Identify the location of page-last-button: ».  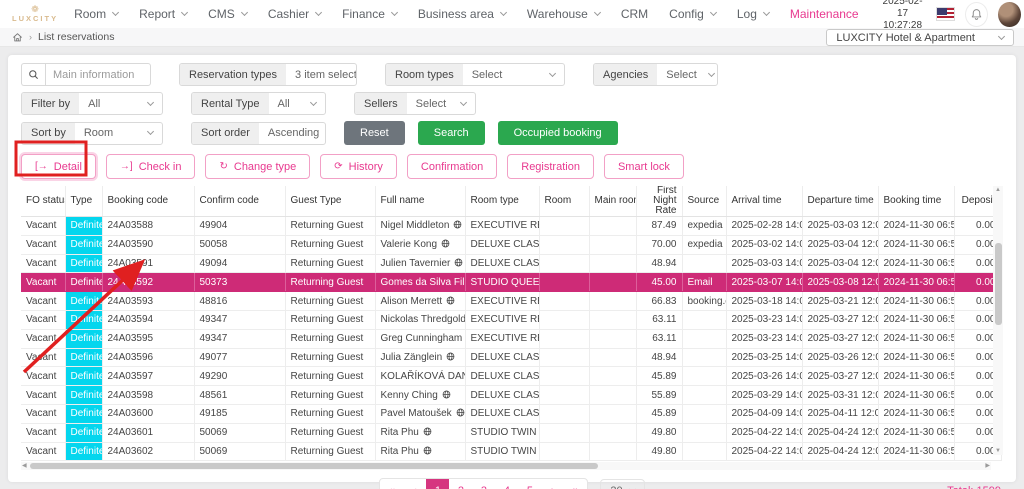
(575, 484).